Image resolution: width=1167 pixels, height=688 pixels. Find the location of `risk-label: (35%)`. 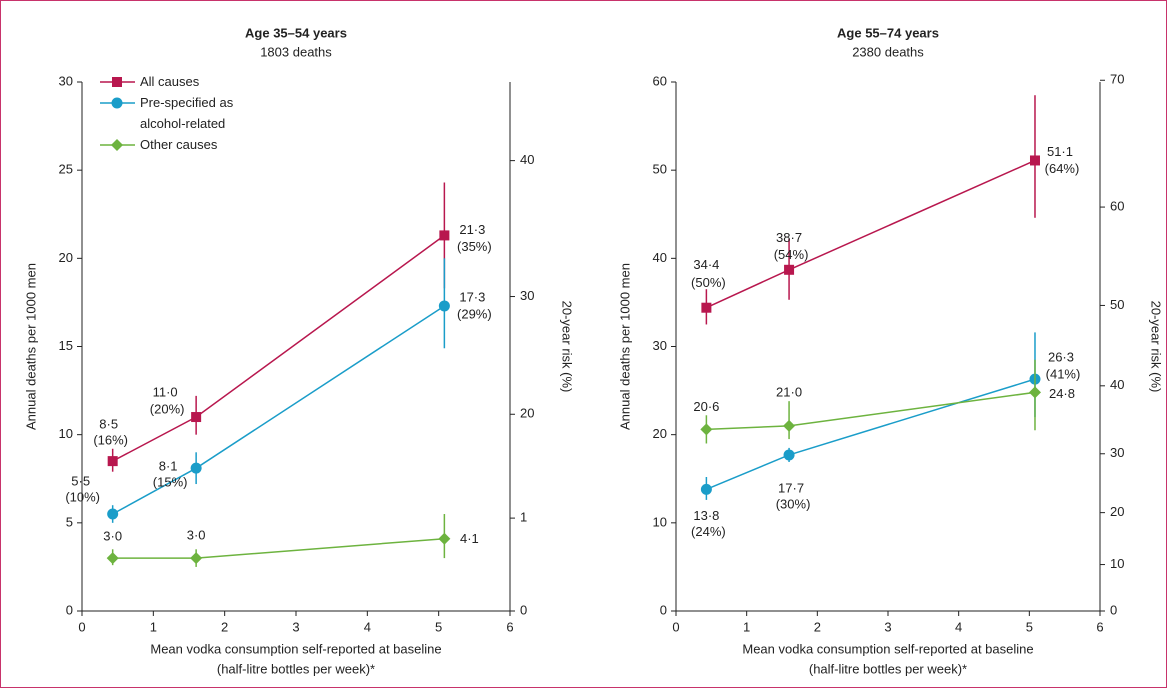

risk-label: (35%) is located at coordinates (474, 246).